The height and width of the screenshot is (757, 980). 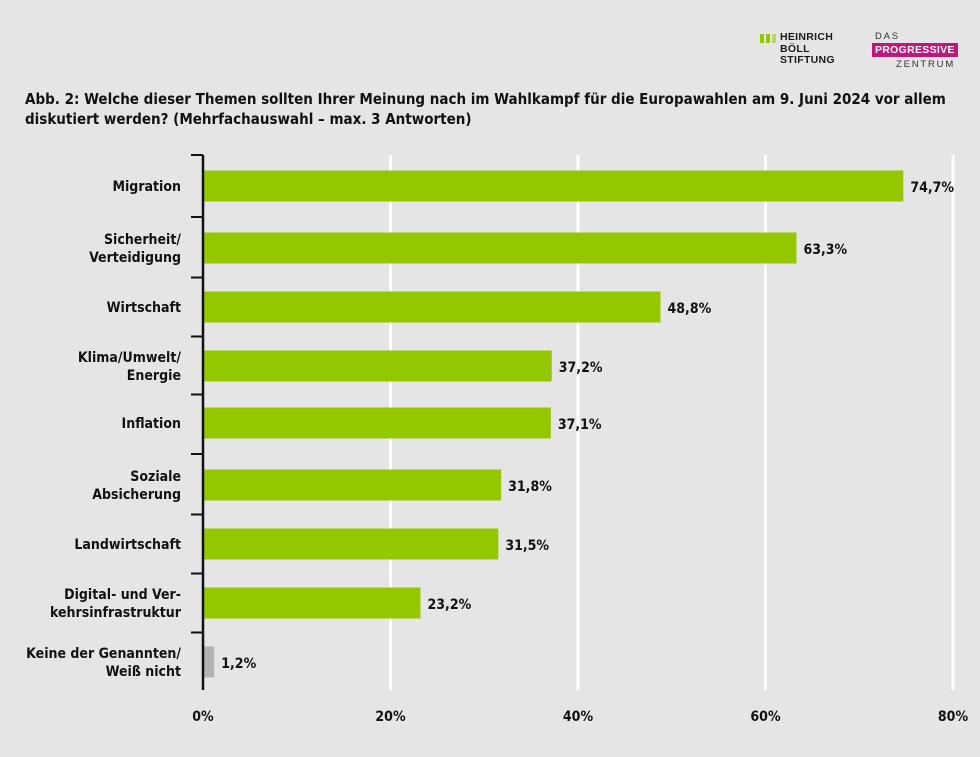 I want to click on value-label-7: 23,2%, so click(x=450, y=605).